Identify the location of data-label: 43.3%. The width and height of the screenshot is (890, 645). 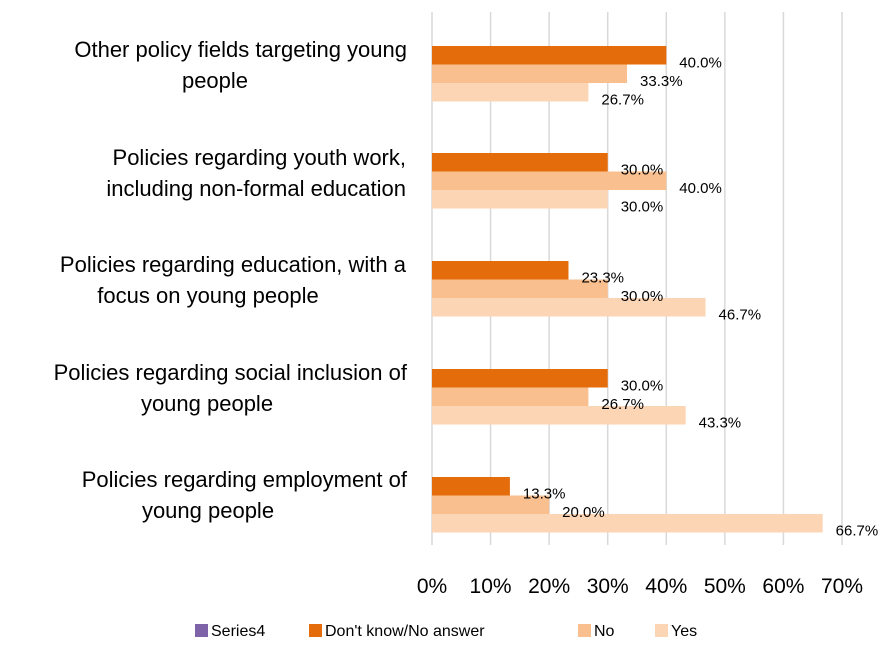
(720, 422).